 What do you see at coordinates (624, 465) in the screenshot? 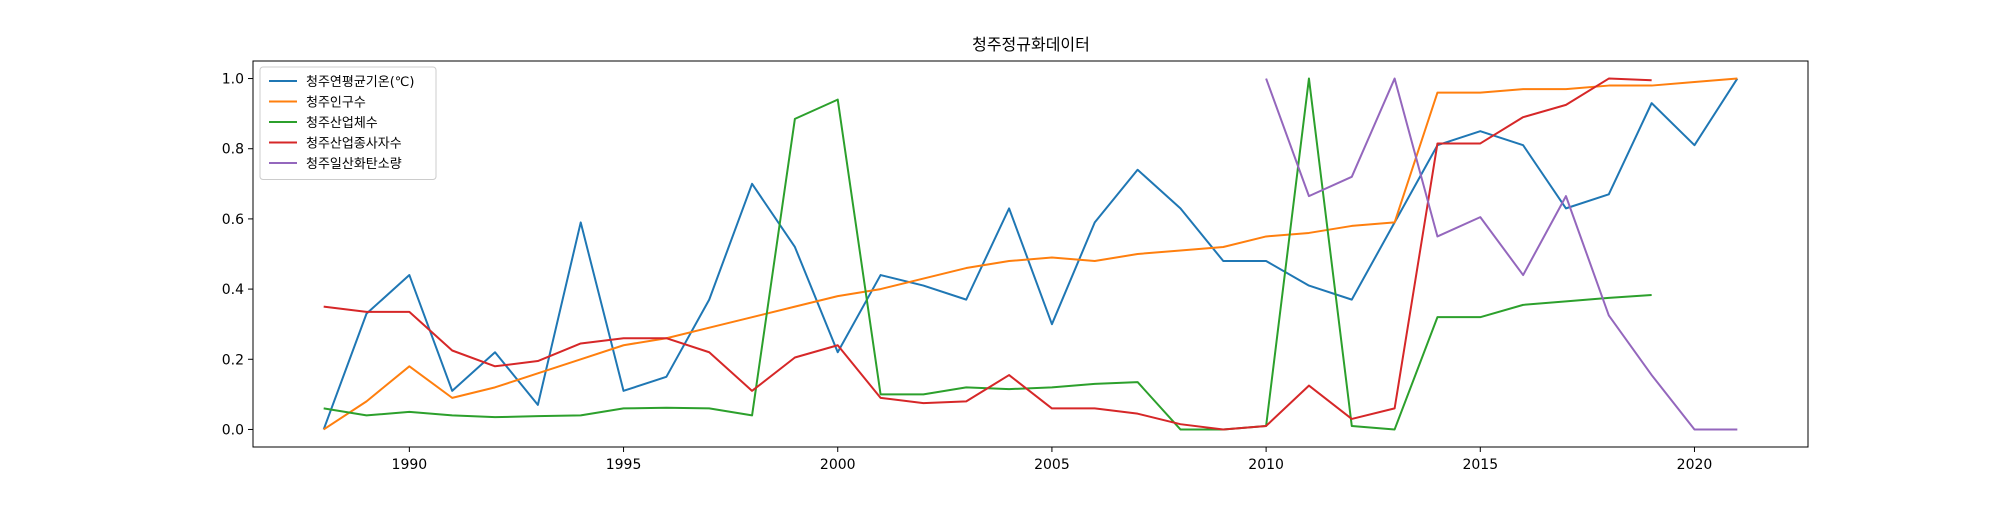
I see `x-tick-label: 1995` at bounding box center [624, 465].